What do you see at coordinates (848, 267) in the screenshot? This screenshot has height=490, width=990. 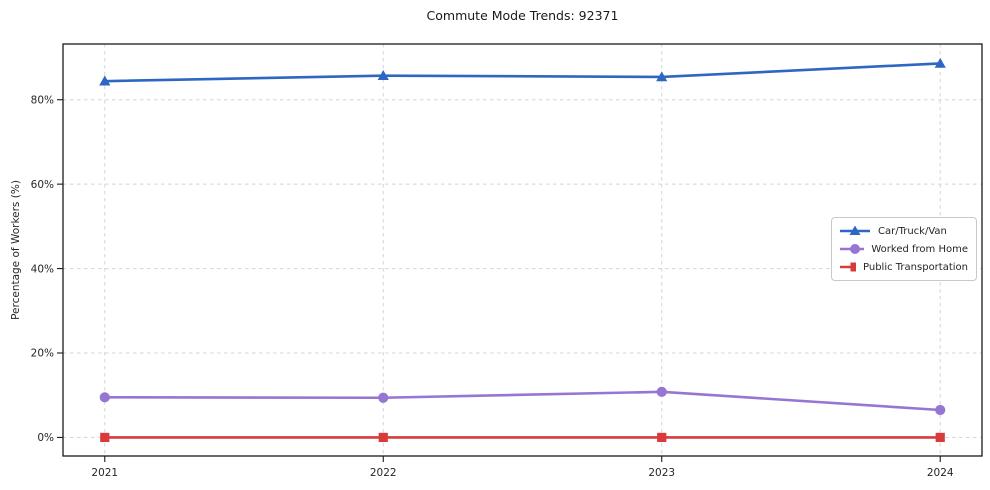 I see `legend-square-marker-icon` at bounding box center [848, 267].